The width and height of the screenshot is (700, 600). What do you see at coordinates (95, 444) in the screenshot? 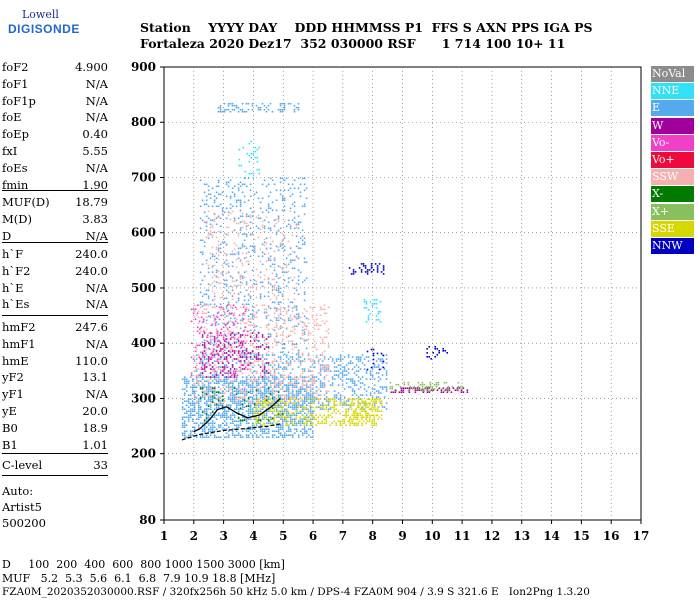
I see `param-value: 1.01` at bounding box center [95, 444].